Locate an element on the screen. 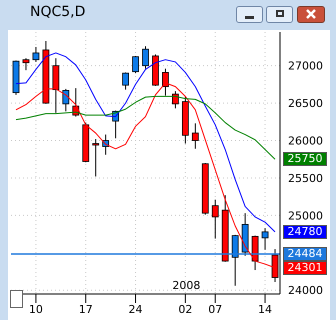  annotation: 2008 is located at coordinates (186, 285).